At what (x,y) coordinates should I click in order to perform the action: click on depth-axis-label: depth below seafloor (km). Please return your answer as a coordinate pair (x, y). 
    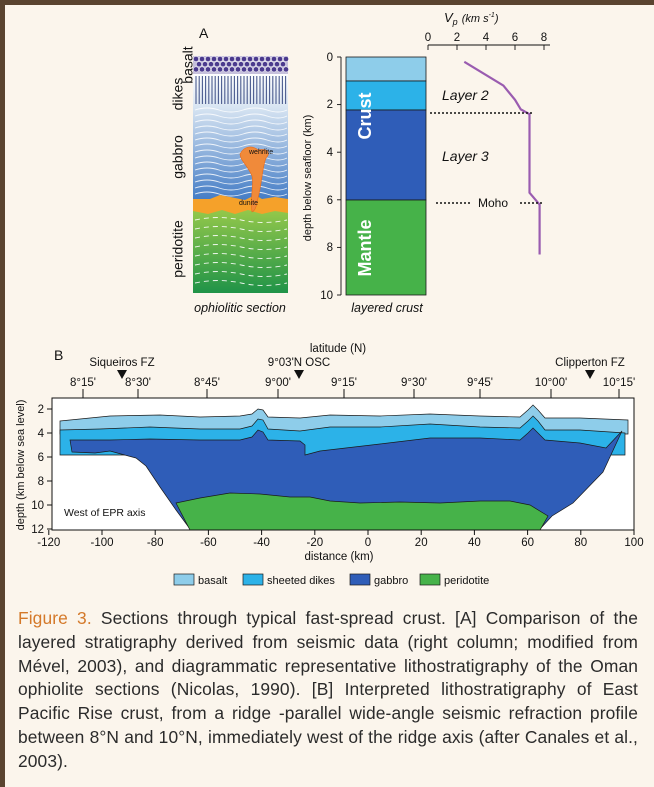
    Looking at the image, I should click on (308, 178).